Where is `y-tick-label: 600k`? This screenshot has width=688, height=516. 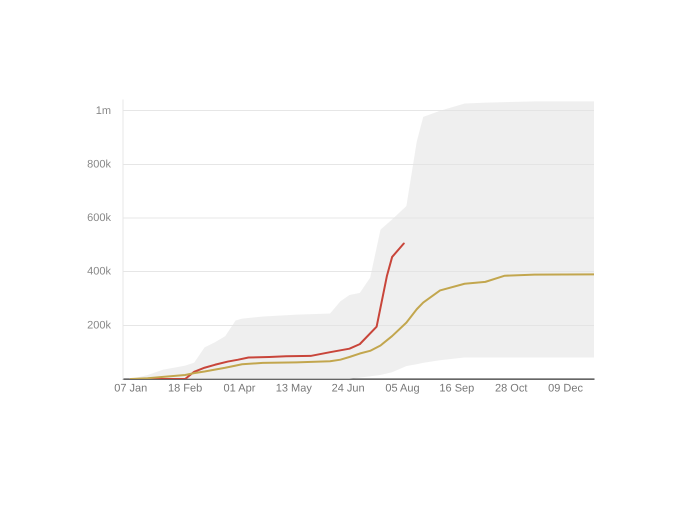
y-tick-label: 600k is located at coordinates (99, 218).